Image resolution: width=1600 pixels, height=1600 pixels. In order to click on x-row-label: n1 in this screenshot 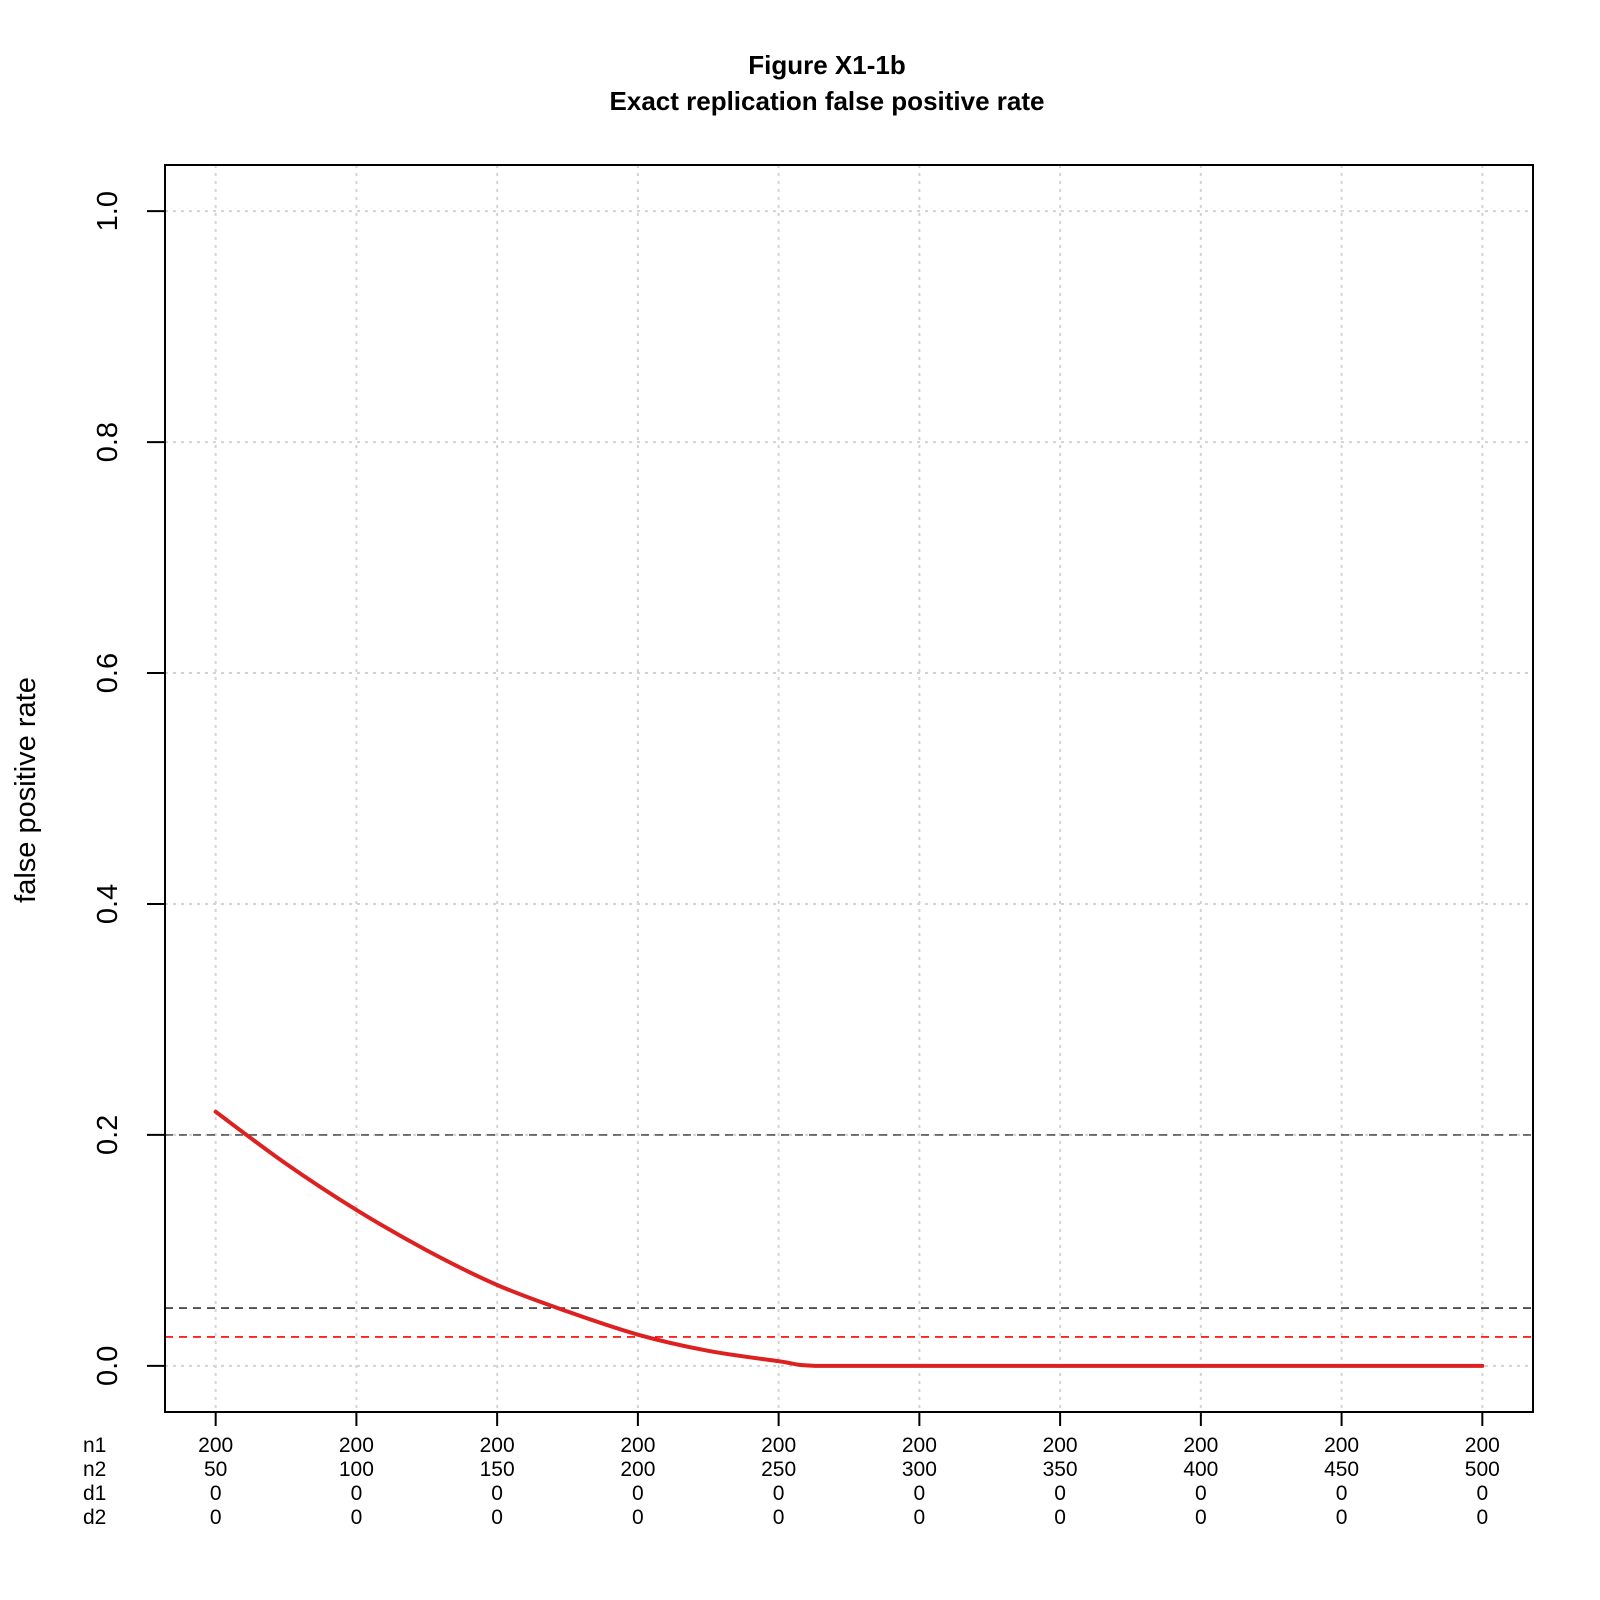, I will do `click(94, 1445)`.